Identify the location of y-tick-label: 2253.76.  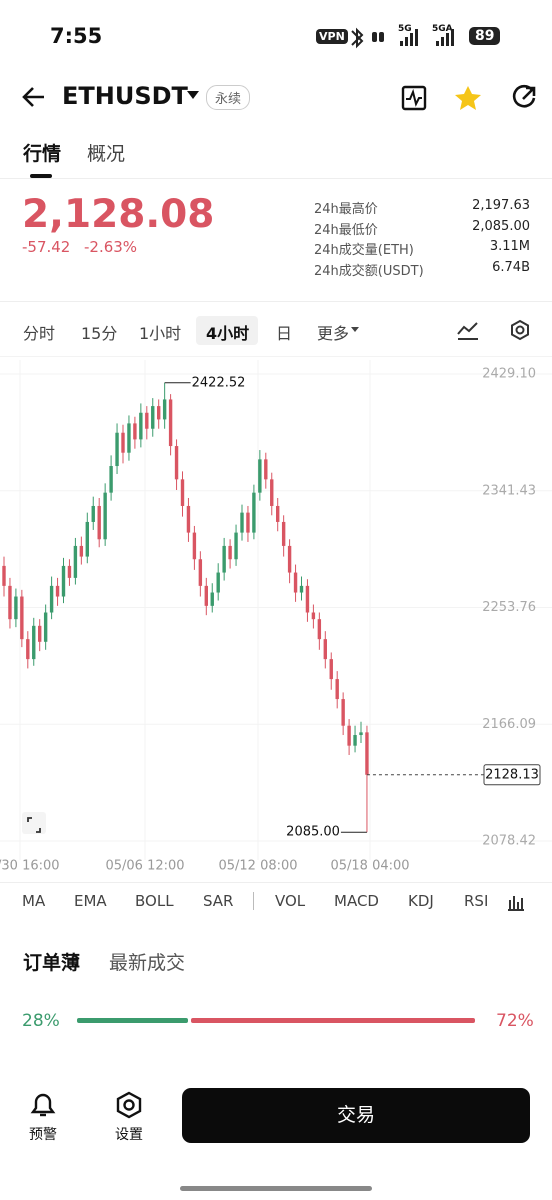
(509, 607).